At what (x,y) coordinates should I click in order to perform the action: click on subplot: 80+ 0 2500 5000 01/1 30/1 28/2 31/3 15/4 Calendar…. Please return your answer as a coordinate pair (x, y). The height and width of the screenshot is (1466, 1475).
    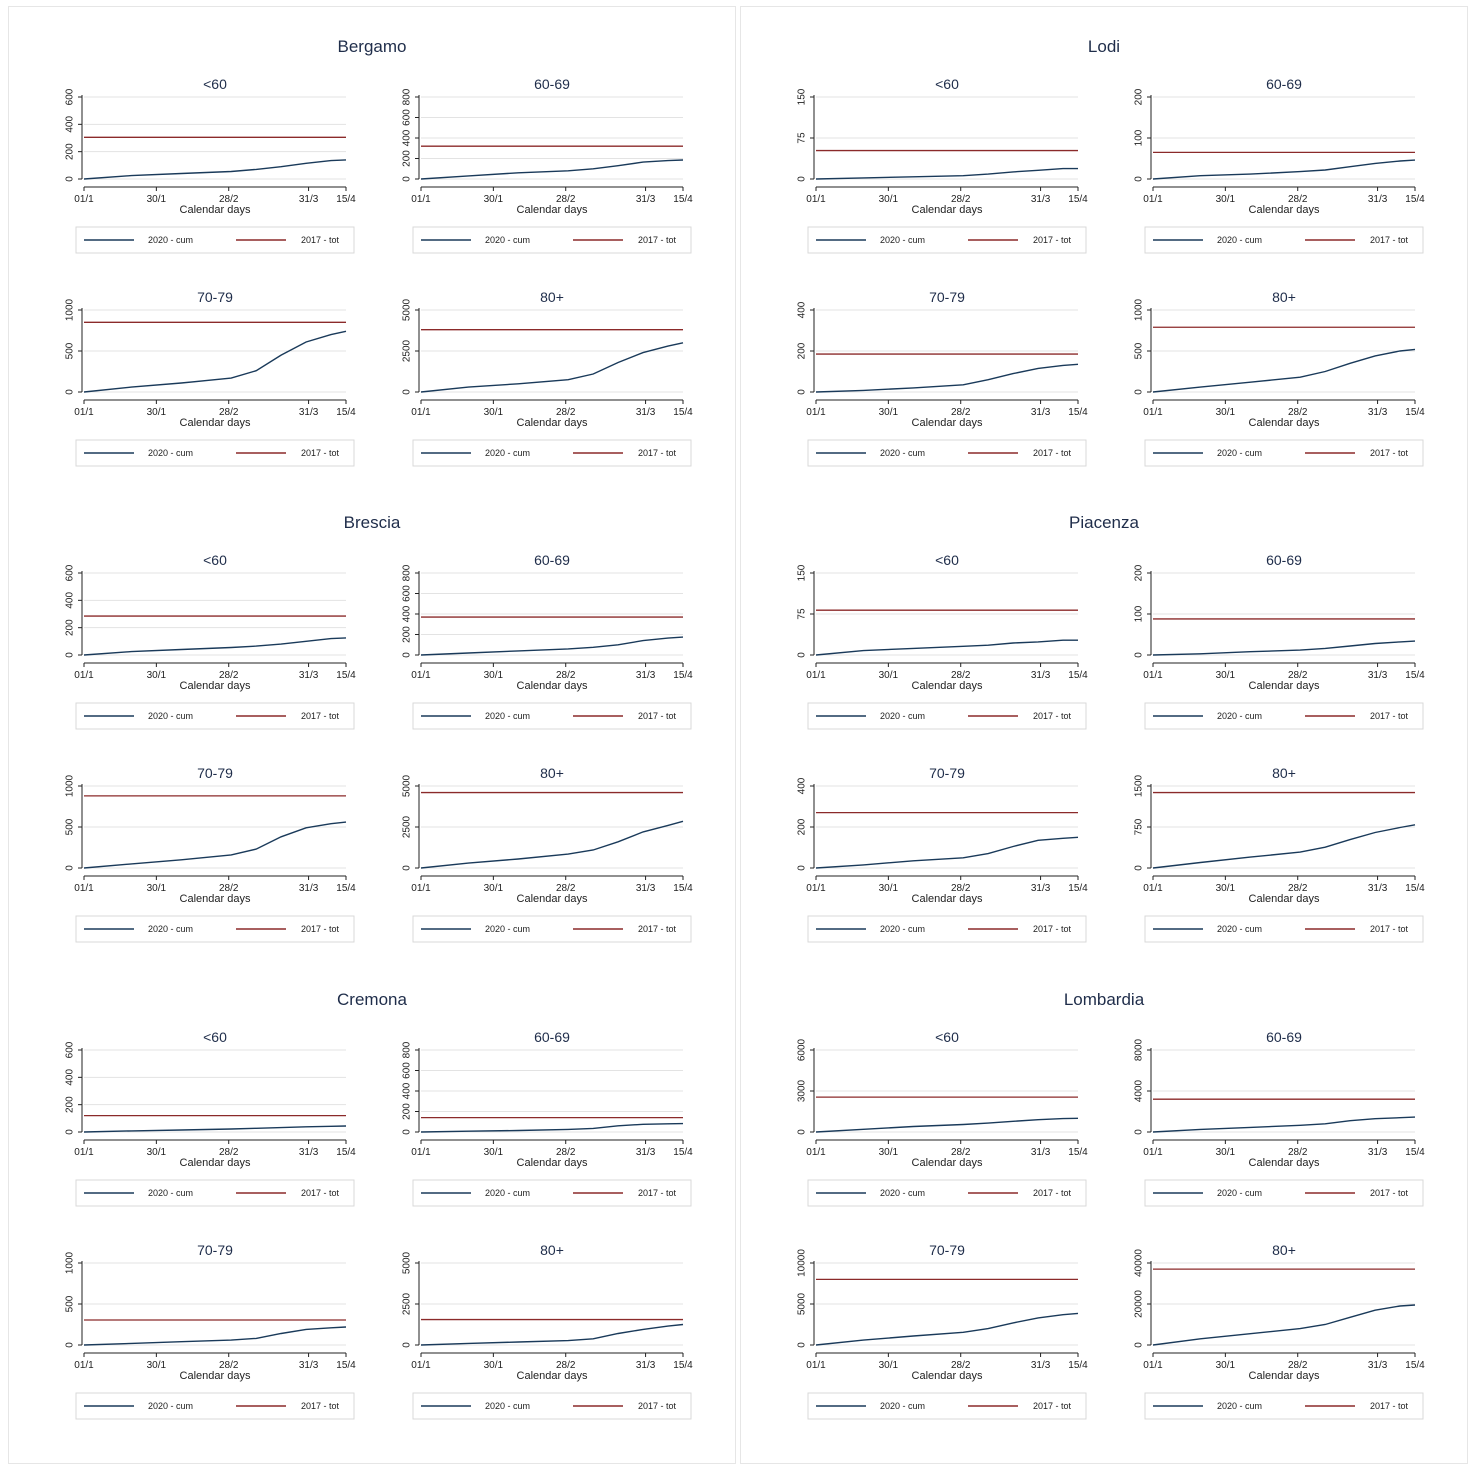
    Looking at the image, I should click on (547, 378).